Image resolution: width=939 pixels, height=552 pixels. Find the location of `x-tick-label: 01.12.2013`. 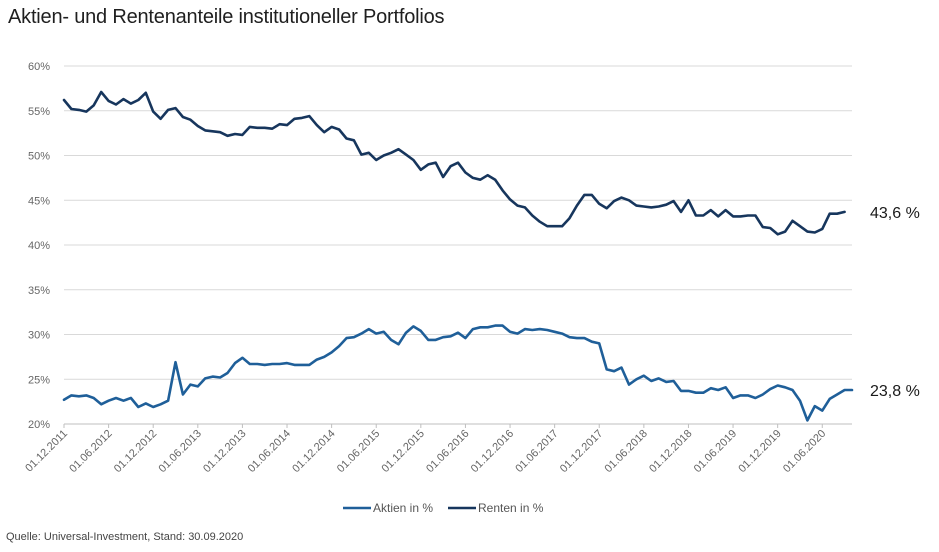

x-tick-label: 01.12.2013 is located at coordinates (224, 451).